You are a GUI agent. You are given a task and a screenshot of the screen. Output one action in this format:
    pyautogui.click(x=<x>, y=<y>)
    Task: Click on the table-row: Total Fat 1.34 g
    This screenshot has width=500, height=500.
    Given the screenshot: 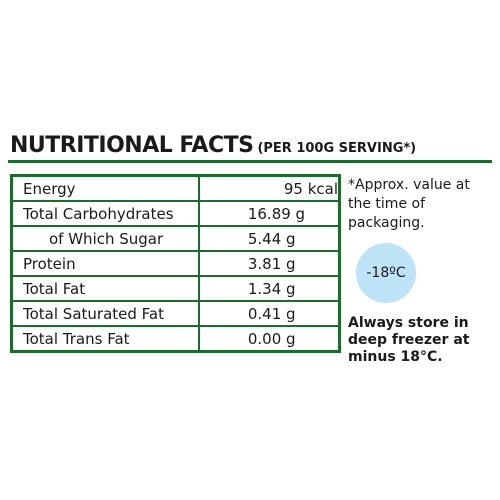 What is the action you would take?
    pyautogui.click(x=175, y=288)
    